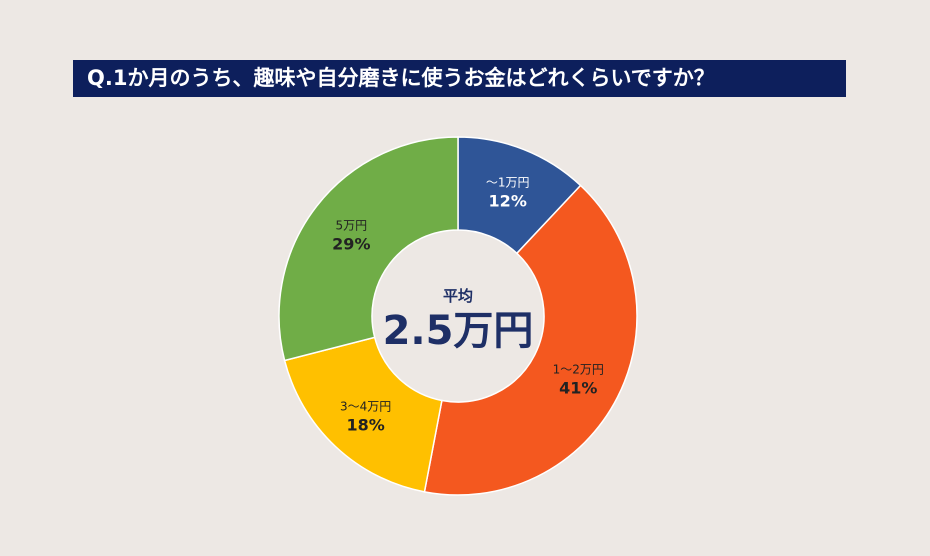  What do you see at coordinates (352, 225) in the screenshot?
I see `slice-3-category-label: 5万円` at bounding box center [352, 225].